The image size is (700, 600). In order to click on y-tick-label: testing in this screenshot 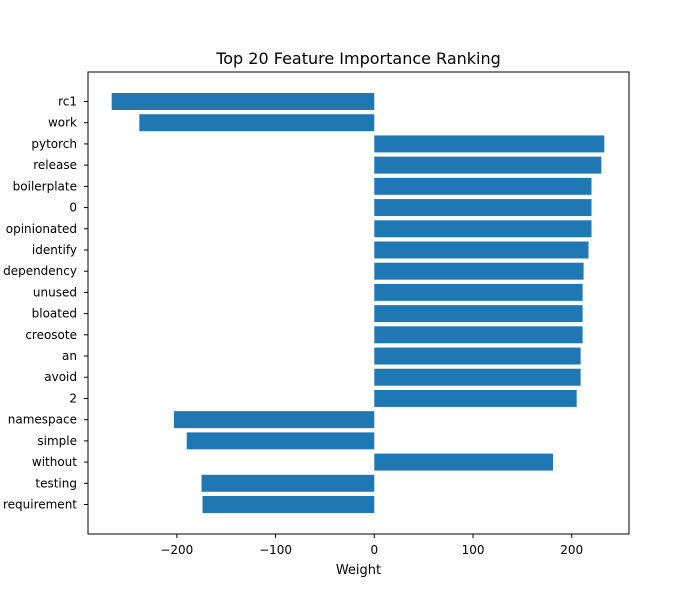, I will do `click(56, 483)`.